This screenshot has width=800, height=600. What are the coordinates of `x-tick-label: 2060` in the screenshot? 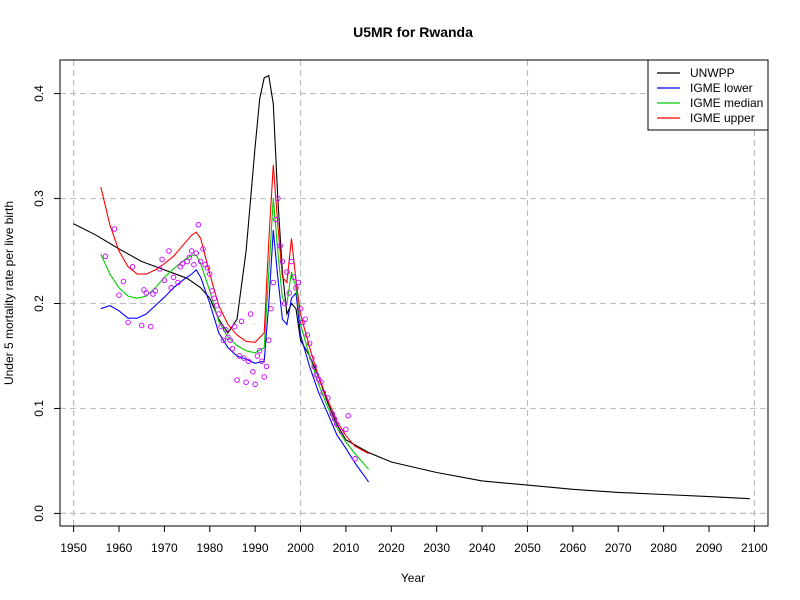 It's located at (572, 548).